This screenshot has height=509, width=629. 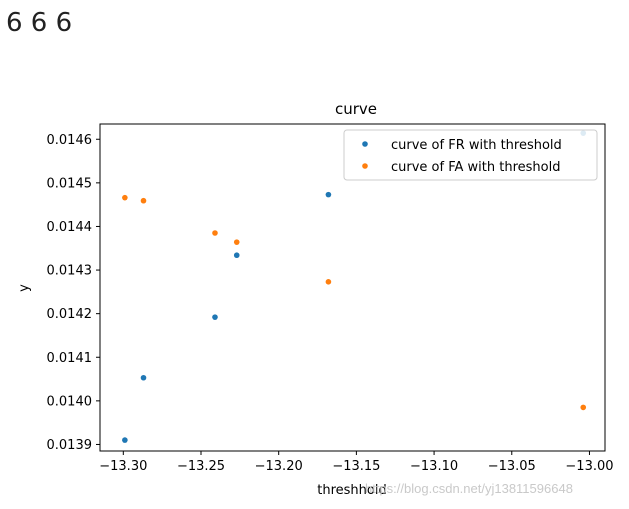 What do you see at coordinates (70, 140) in the screenshot?
I see `y-tick-label: 0.0146` at bounding box center [70, 140].